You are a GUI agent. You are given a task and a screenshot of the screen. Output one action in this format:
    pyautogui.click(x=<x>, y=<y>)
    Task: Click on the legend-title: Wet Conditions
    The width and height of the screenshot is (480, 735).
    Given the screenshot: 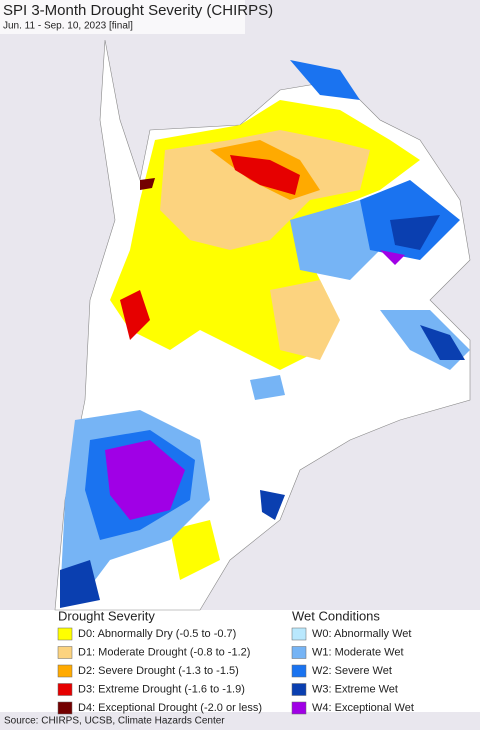 What is the action you would take?
    pyautogui.click(x=336, y=615)
    